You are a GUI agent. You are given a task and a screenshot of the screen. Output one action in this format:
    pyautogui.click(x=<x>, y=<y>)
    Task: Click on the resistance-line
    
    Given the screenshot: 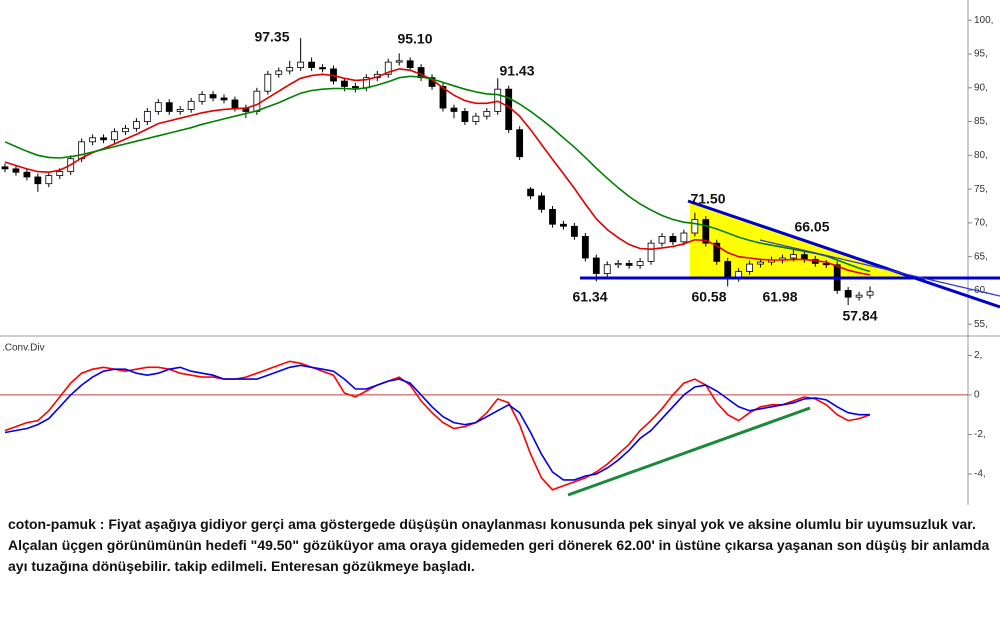 What is the action you would take?
    pyautogui.click(x=843, y=254)
    